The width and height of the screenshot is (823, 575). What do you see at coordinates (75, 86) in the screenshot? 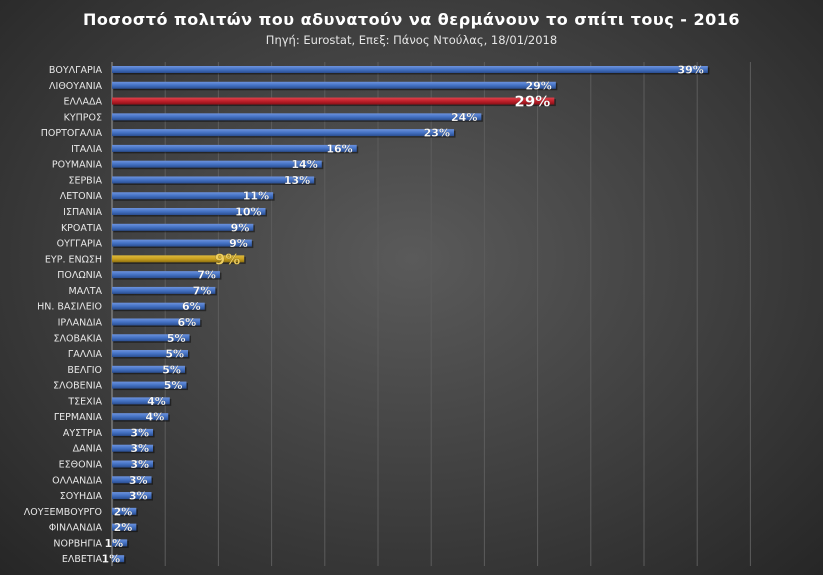
I see `category-label: ΛΙΘΟΥΑΝΙΑ` at bounding box center [75, 86].